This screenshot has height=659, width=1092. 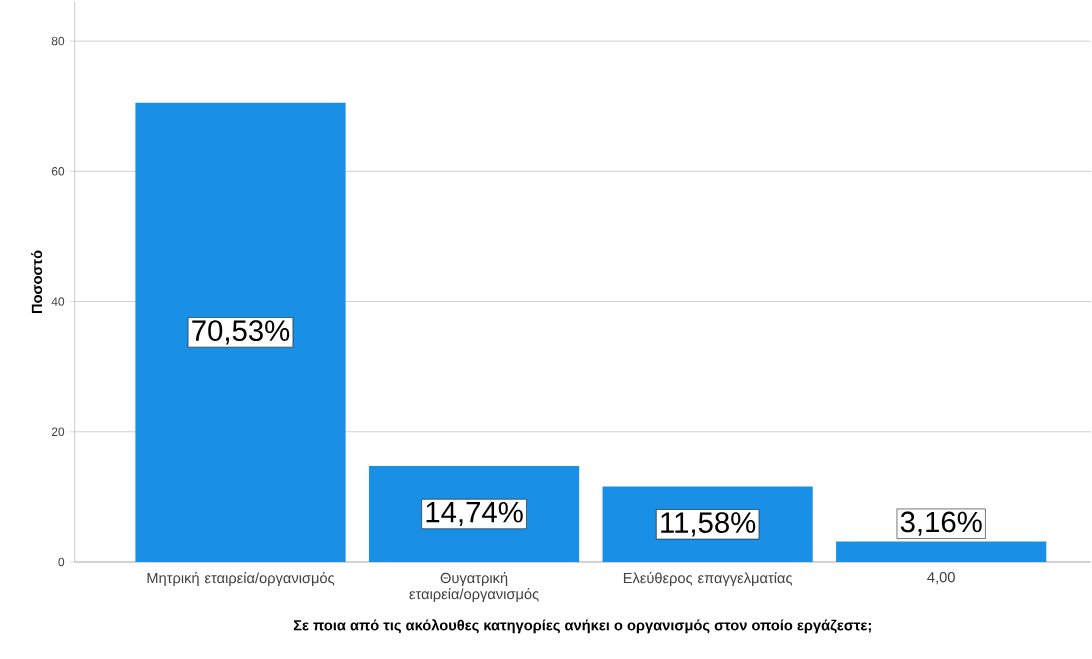 What do you see at coordinates (474, 514) in the screenshot?
I see `data-label: 14,74%` at bounding box center [474, 514].